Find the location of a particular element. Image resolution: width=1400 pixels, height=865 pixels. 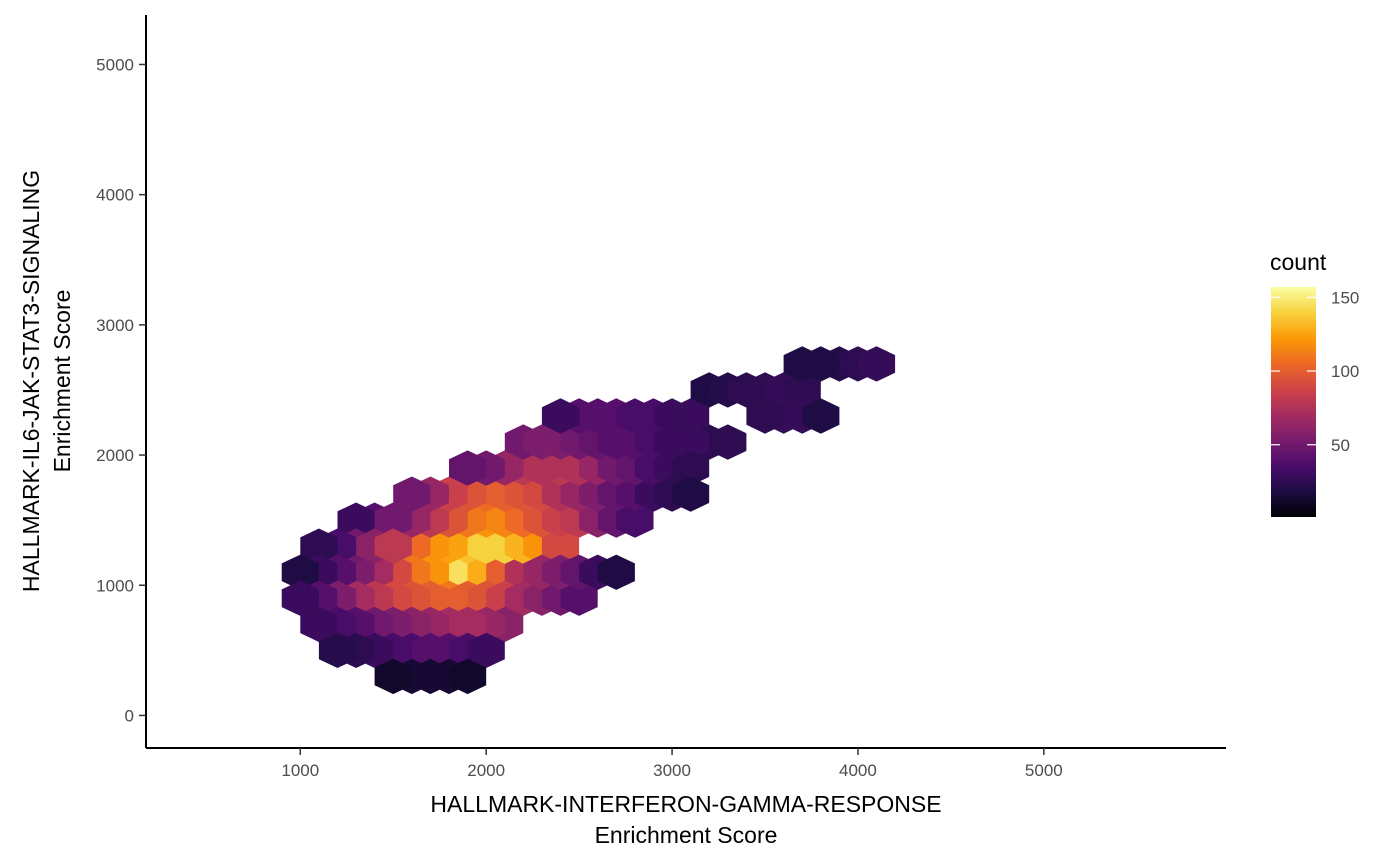

y-tick-label: 1000 is located at coordinates (115, 585).